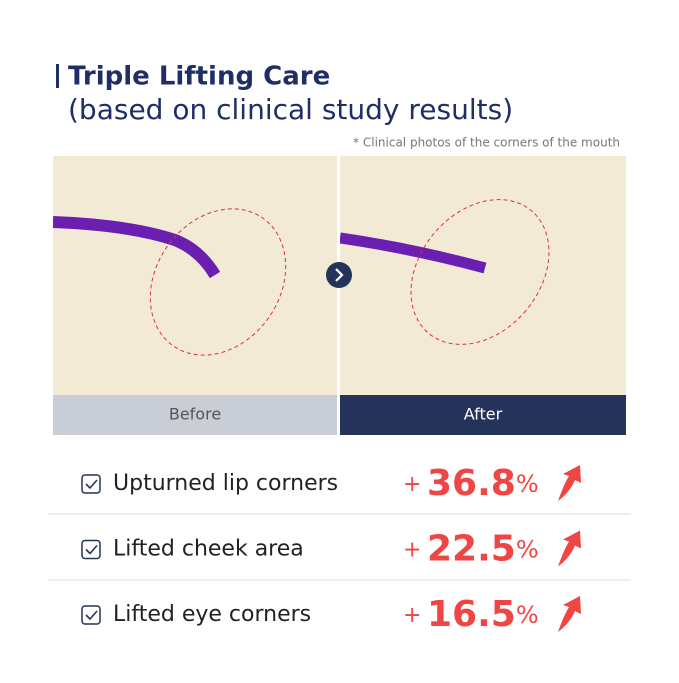 The image size is (679, 683). I want to click on result-value: 16.5%, so click(483, 614).